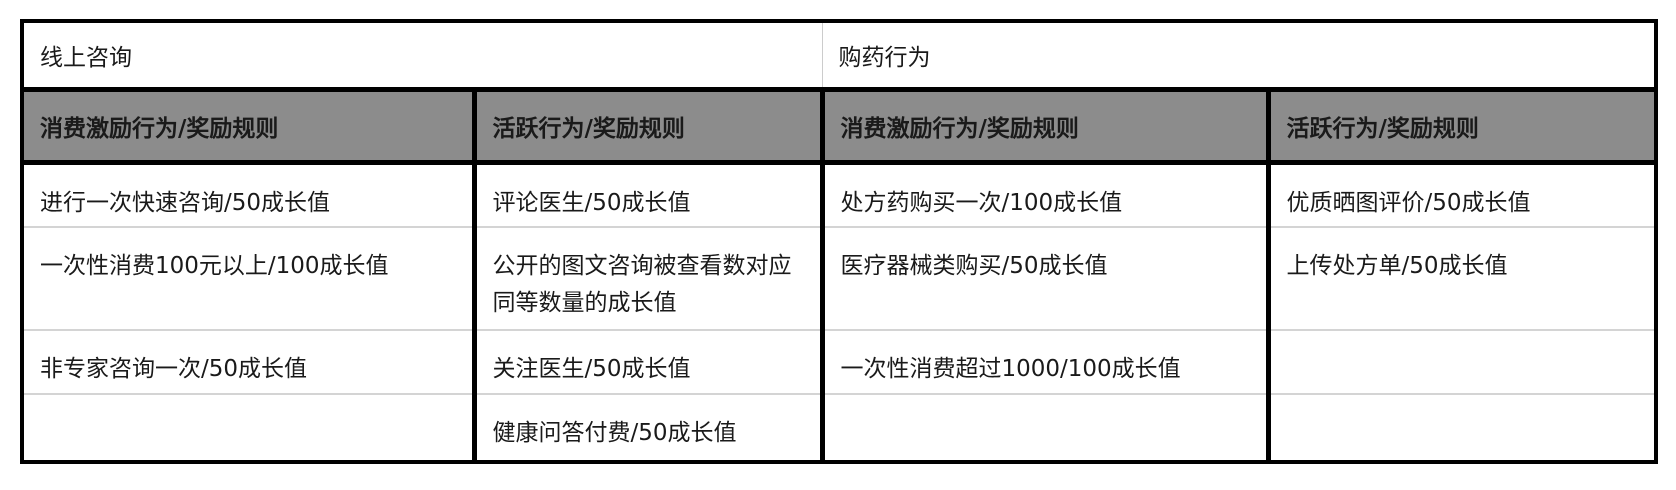 This screenshot has width=1676, height=490. Describe the element at coordinates (646, 362) in the screenshot. I see `table-cell: 关注医生/50成长值` at that location.